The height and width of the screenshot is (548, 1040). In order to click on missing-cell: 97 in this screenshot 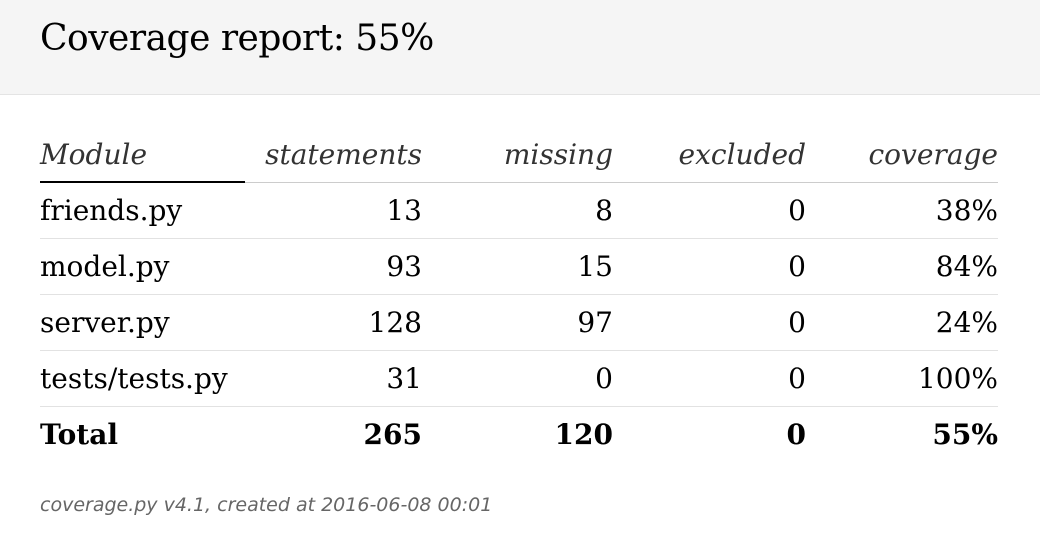, I will do `click(517, 322)`.